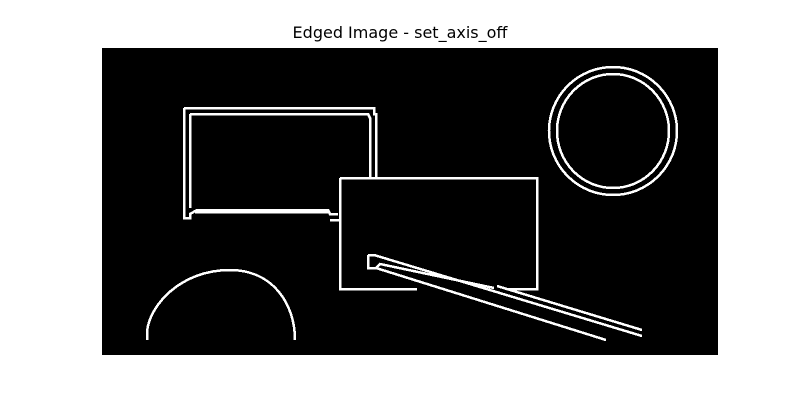  I want to click on rectangle-edge-middle, so click(434, 233).